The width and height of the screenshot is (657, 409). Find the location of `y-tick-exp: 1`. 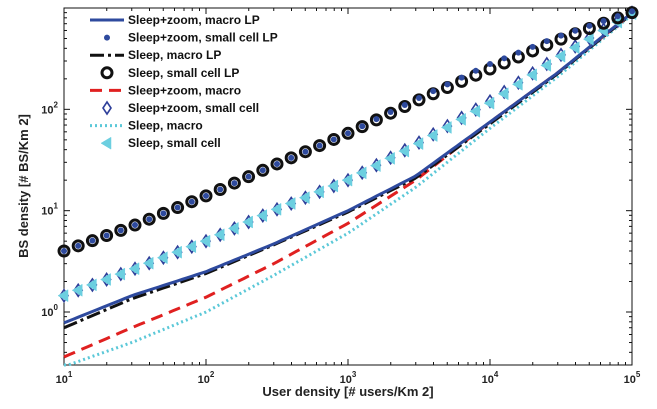

y-tick-exp: 1 is located at coordinates (56, 206).